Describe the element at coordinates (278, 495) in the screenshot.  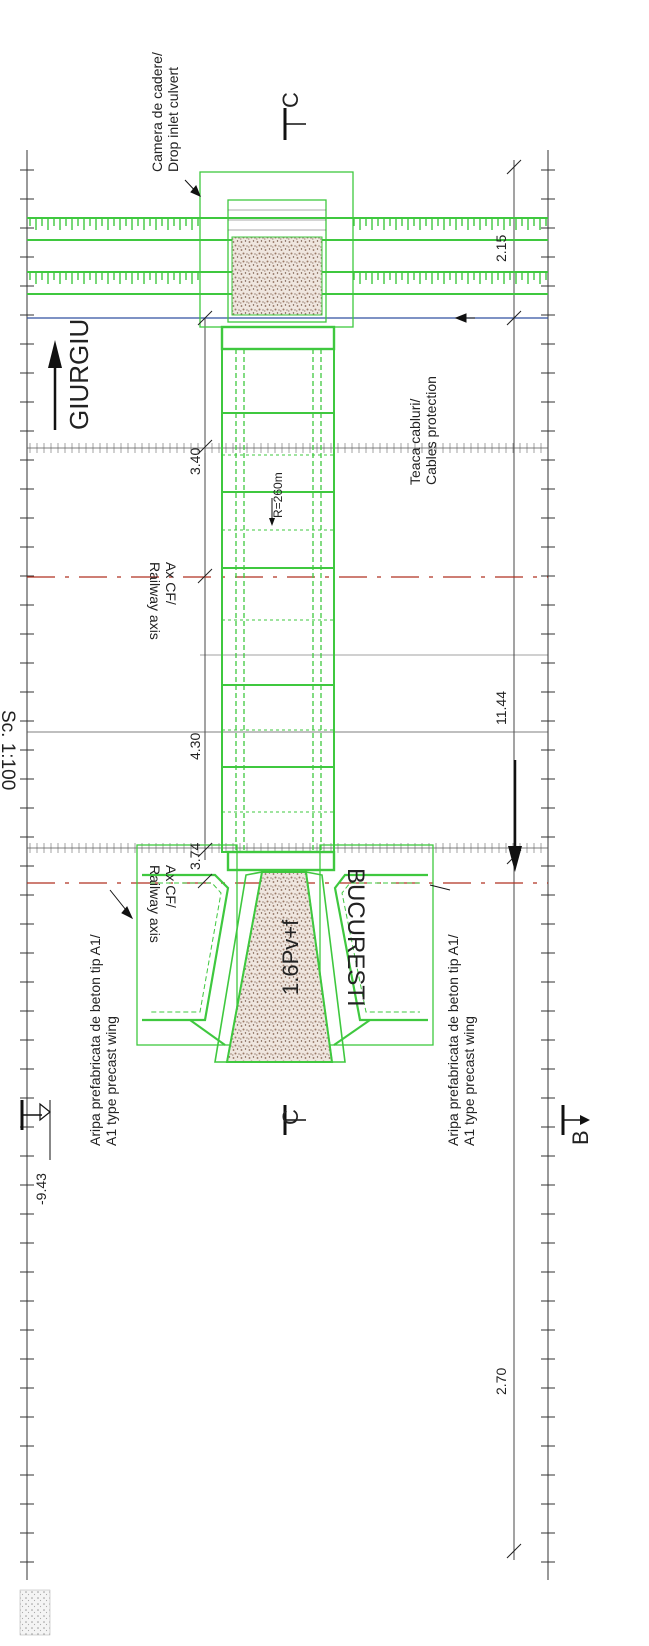
I see `curve-radius-label: R=260m` at that location.